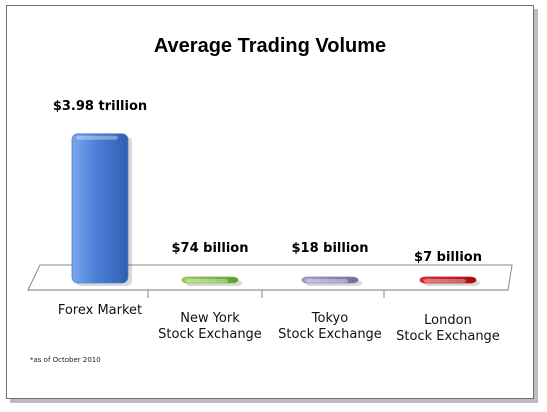 The width and height of the screenshot is (547, 412). Describe the element at coordinates (448, 257) in the screenshot. I see `data-label-4: $7 billion` at that location.